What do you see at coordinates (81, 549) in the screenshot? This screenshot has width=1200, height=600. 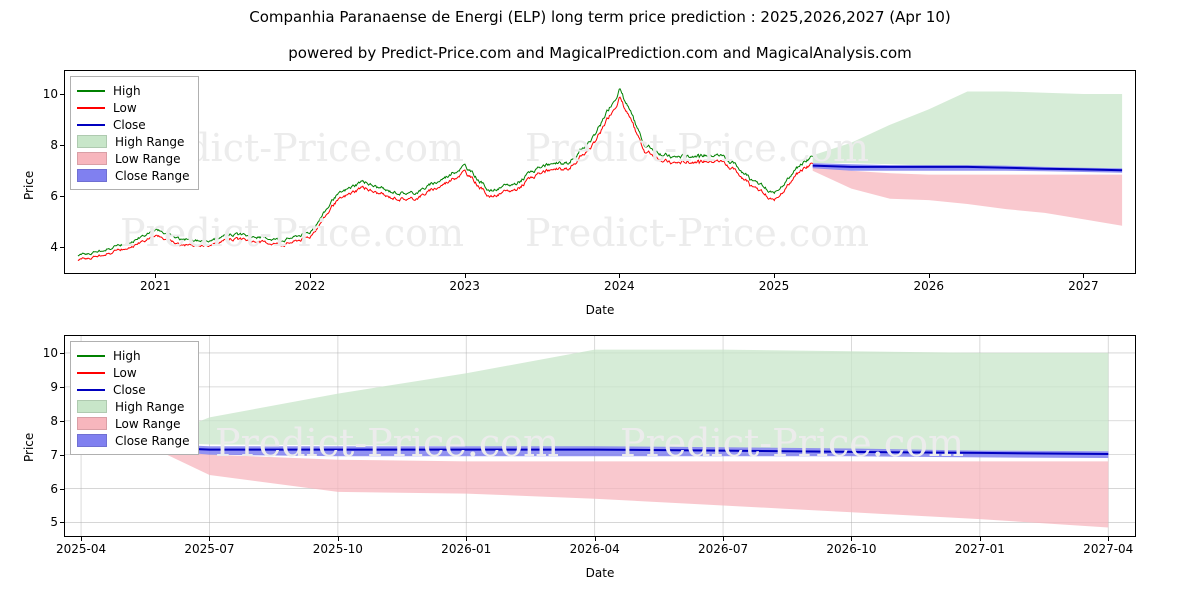 I see `x-tick-label: 2025-04` at bounding box center [81, 549].